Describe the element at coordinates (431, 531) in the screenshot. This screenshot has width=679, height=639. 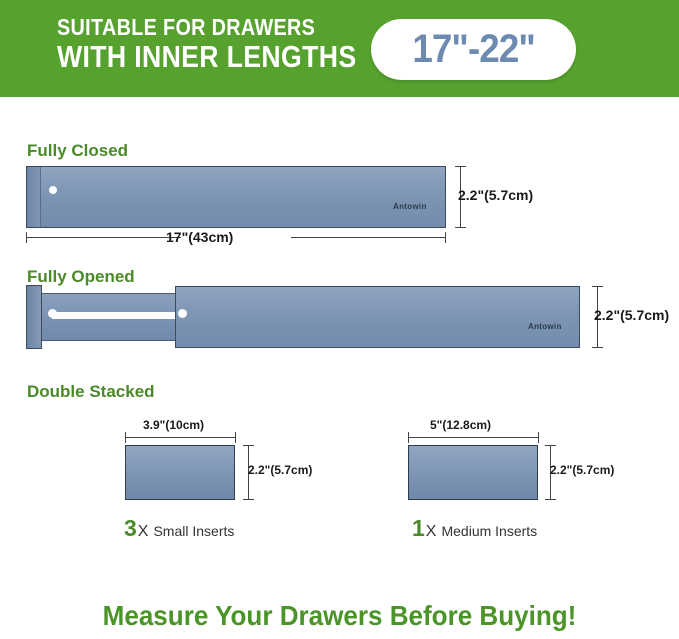
I see `insert-medium-count-multiplier: X` at that location.